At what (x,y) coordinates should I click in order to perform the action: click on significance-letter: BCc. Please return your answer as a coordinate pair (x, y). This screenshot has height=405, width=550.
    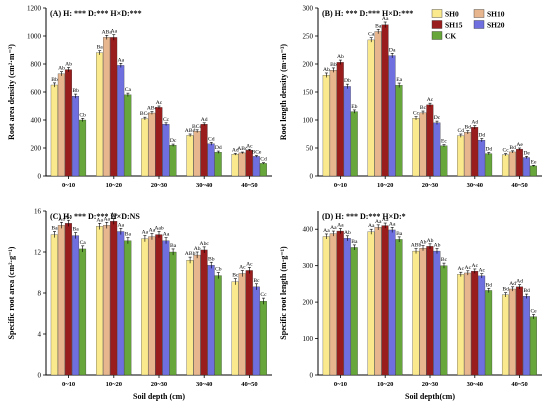
    Looking at the image, I should click on (145, 114).